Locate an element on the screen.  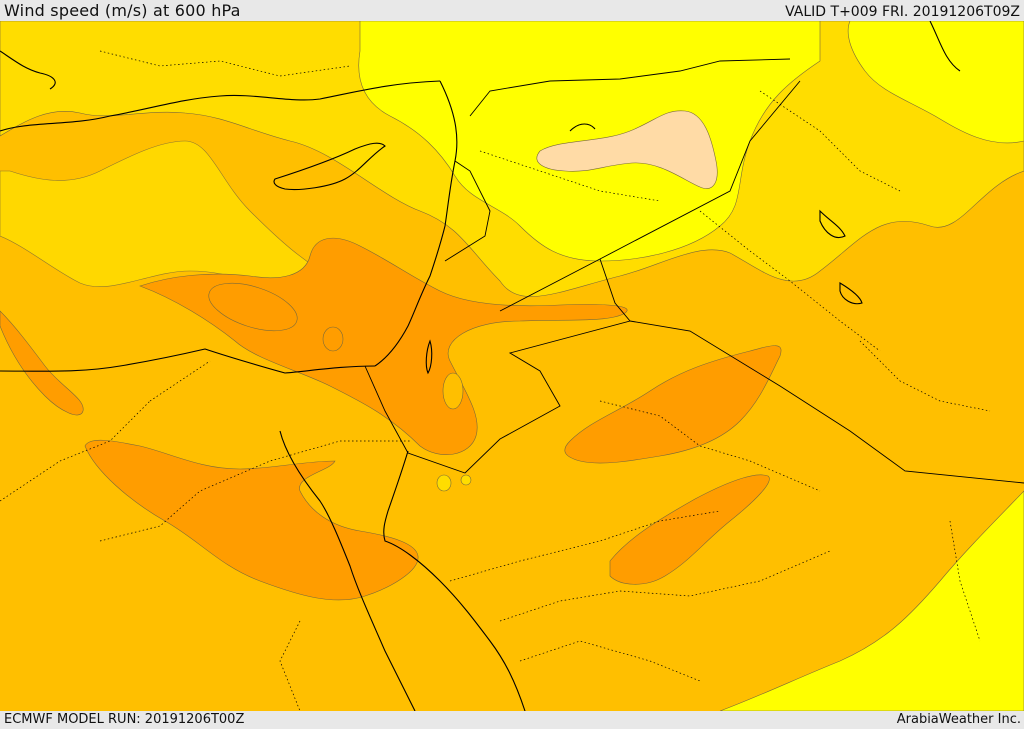
wind-band-northeast-yellow is located at coordinates (935, 82).